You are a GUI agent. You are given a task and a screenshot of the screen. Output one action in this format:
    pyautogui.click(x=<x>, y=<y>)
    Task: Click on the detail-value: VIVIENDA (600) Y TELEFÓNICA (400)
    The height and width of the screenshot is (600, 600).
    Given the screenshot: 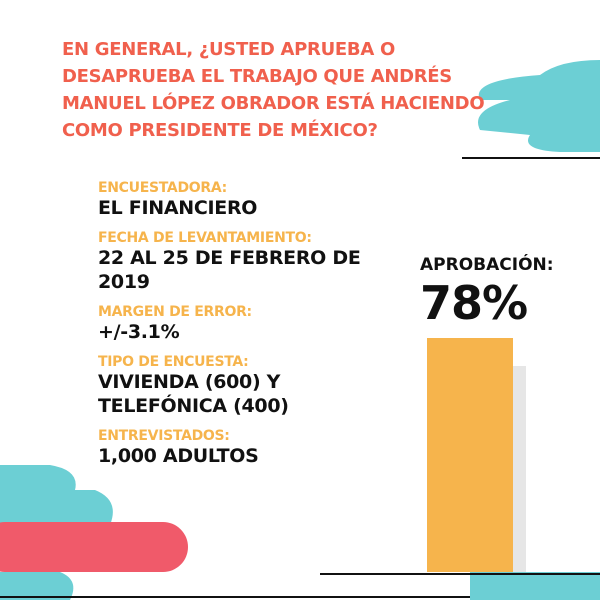 What is the action you would take?
    pyautogui.click(x=193, y=394)
    